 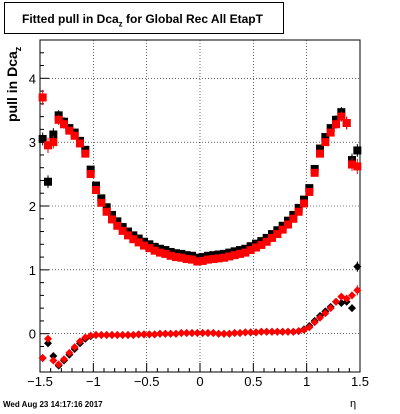 I want to click on title-prefix: Fitted pull in Dca, so click(x=70, y=19).